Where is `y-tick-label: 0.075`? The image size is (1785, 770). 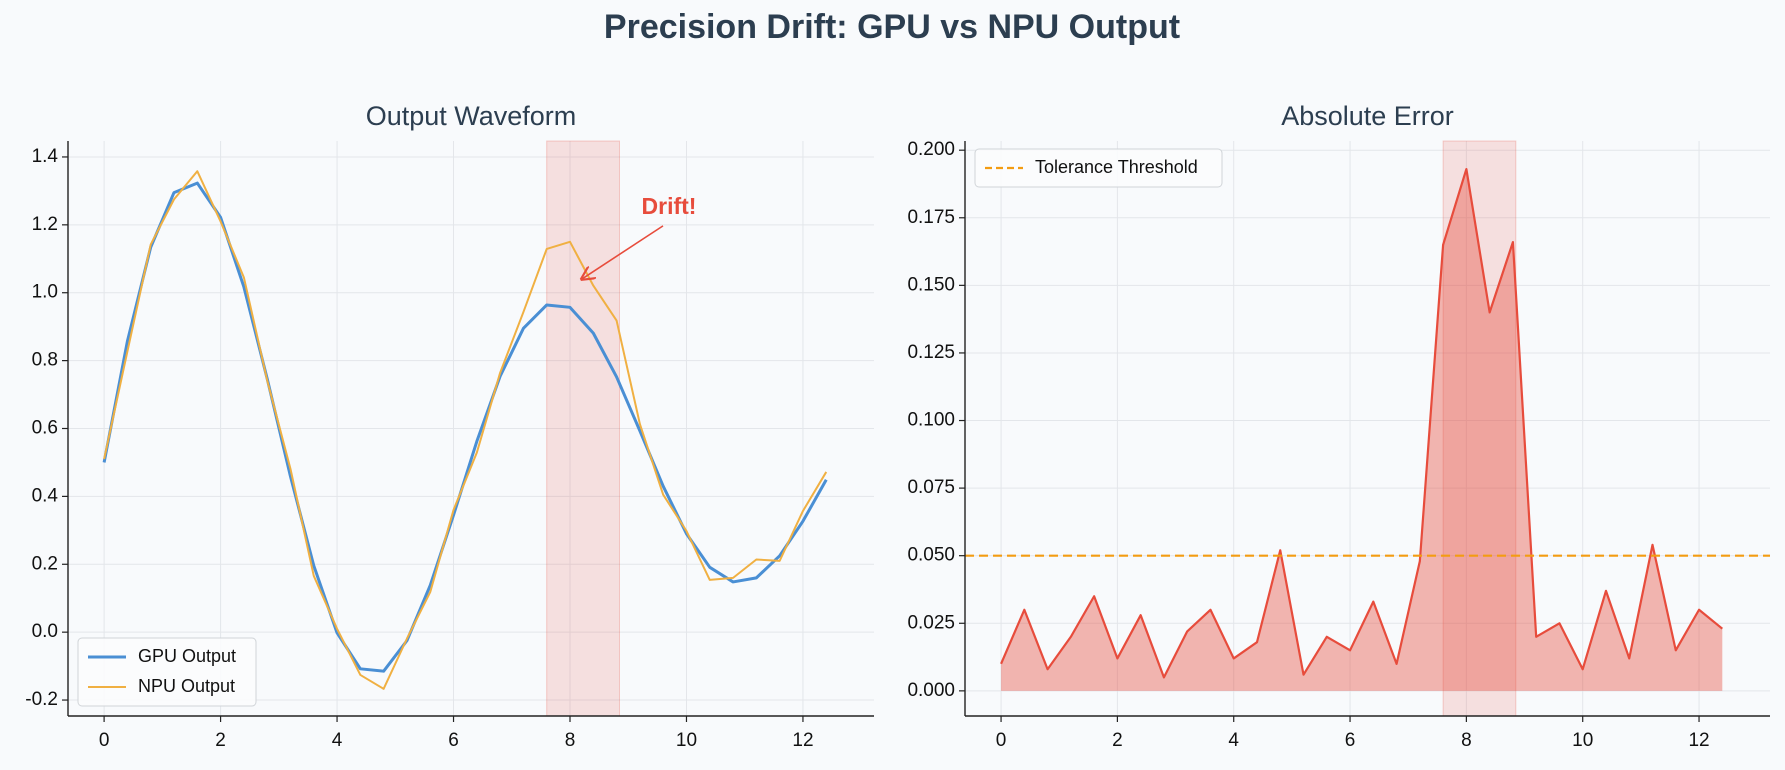
y-tick-label: 0.075 is located at coordinates (931, 487).